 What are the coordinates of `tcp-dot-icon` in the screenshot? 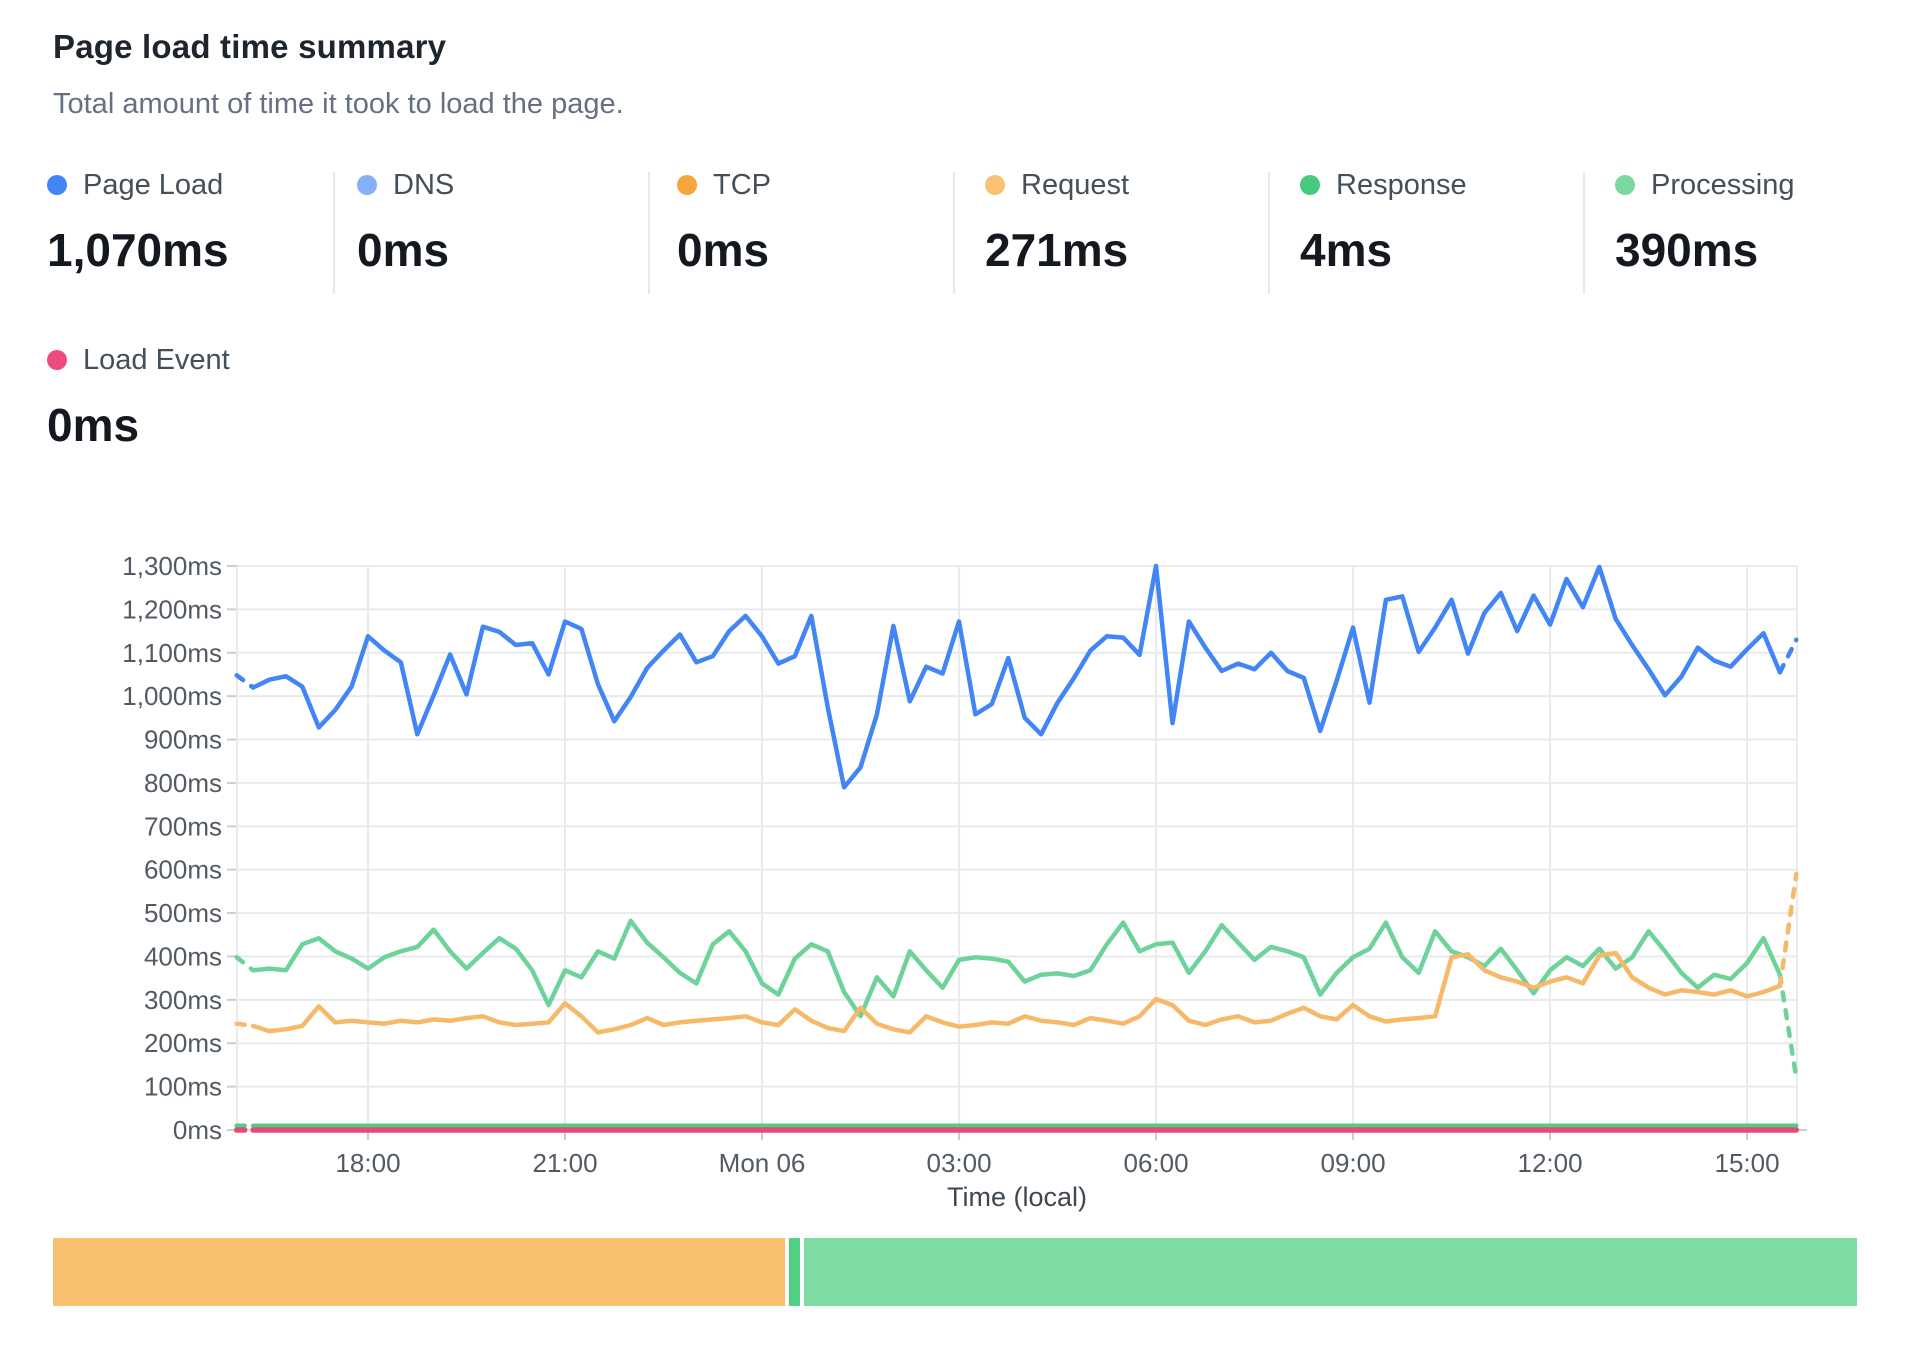 It's located at (687, 185).